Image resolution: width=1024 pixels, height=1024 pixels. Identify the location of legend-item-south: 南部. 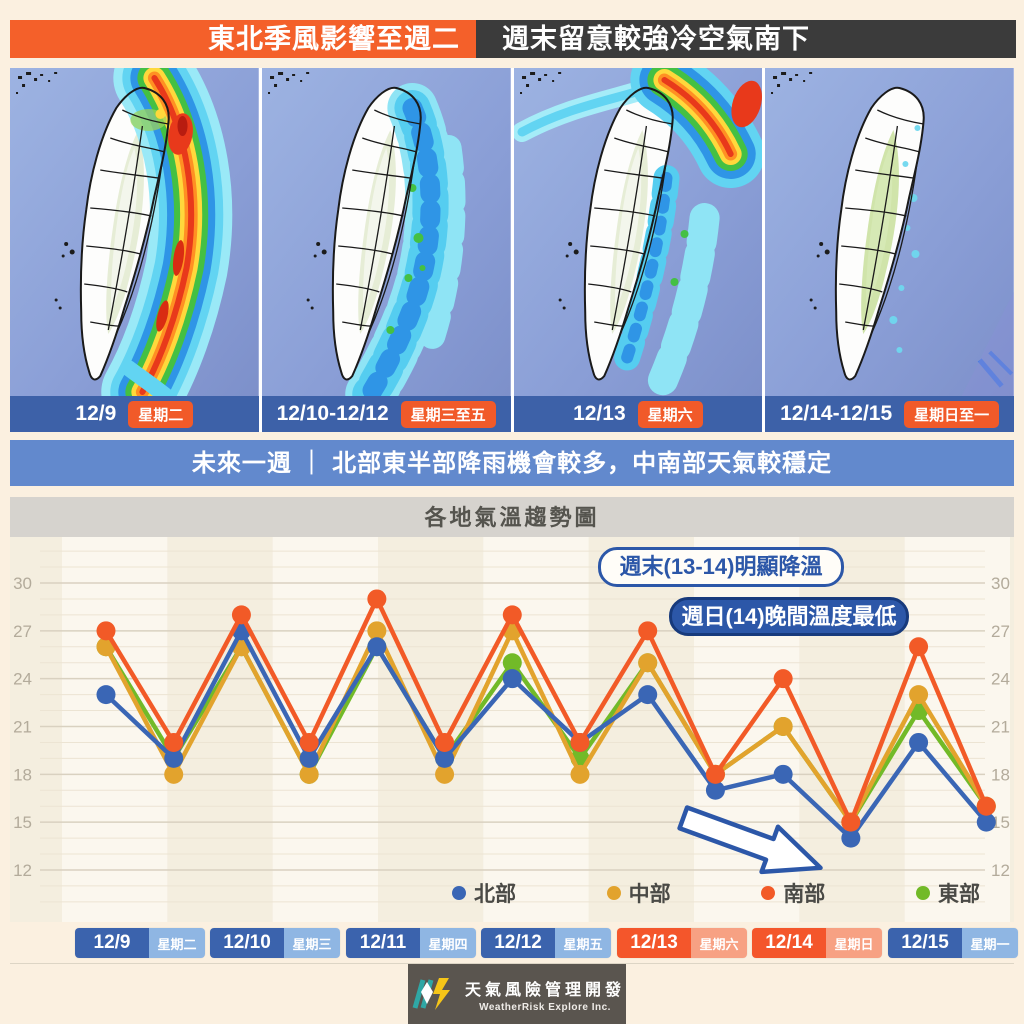
(793, 893).